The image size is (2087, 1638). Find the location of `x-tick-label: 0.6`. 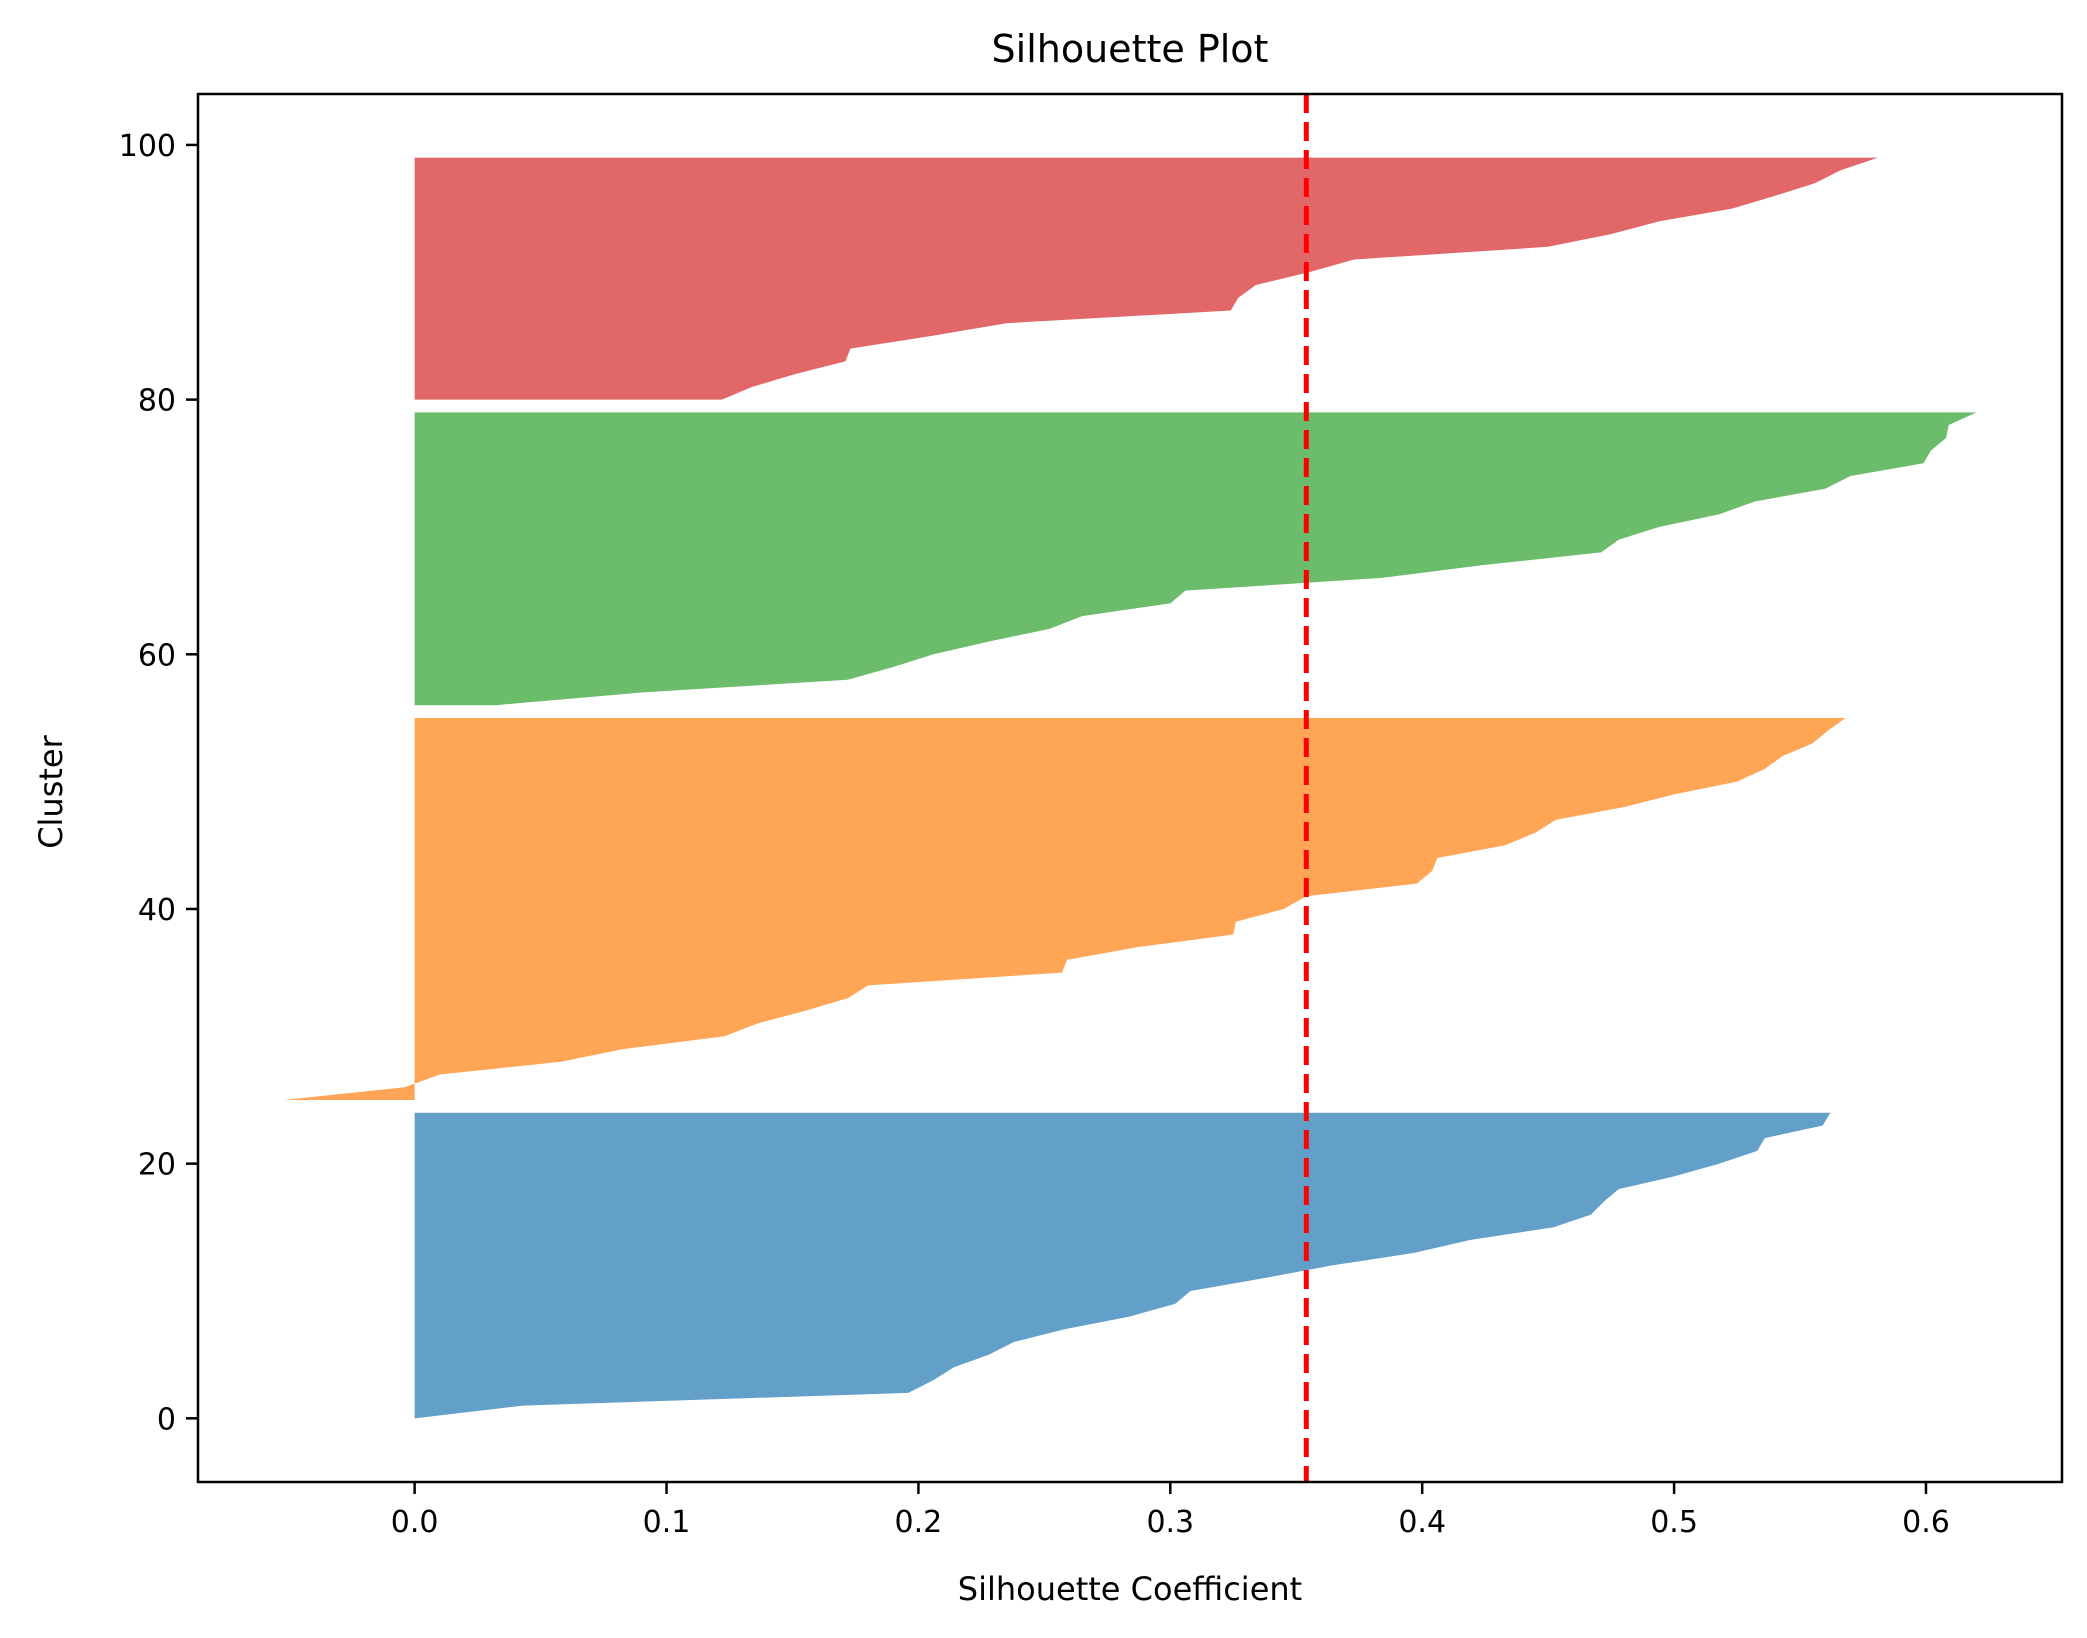

x-tick-label: 0.6 is located at coordinates (1926, 1522).